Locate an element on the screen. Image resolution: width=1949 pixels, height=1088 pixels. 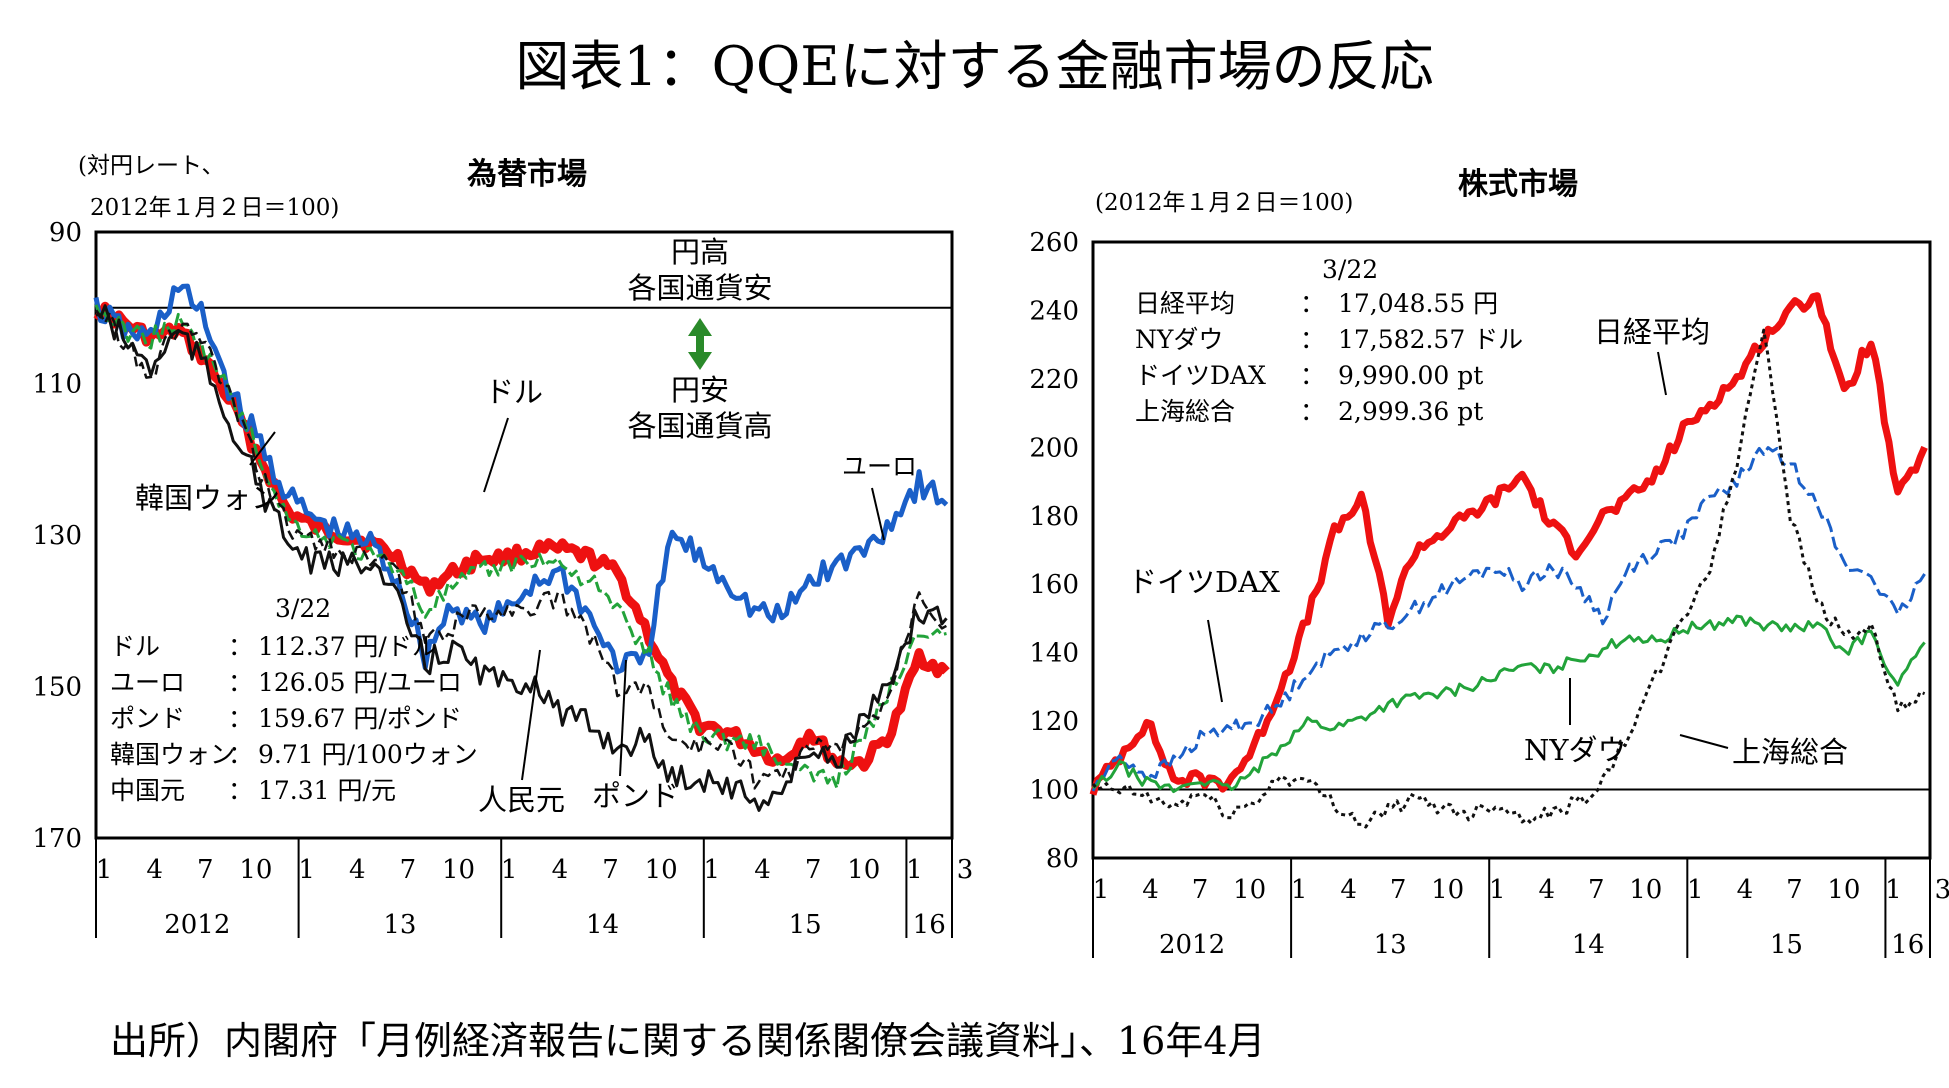
stock-info-value: 17,048.55 円 is located at coordinates (1418, 303).